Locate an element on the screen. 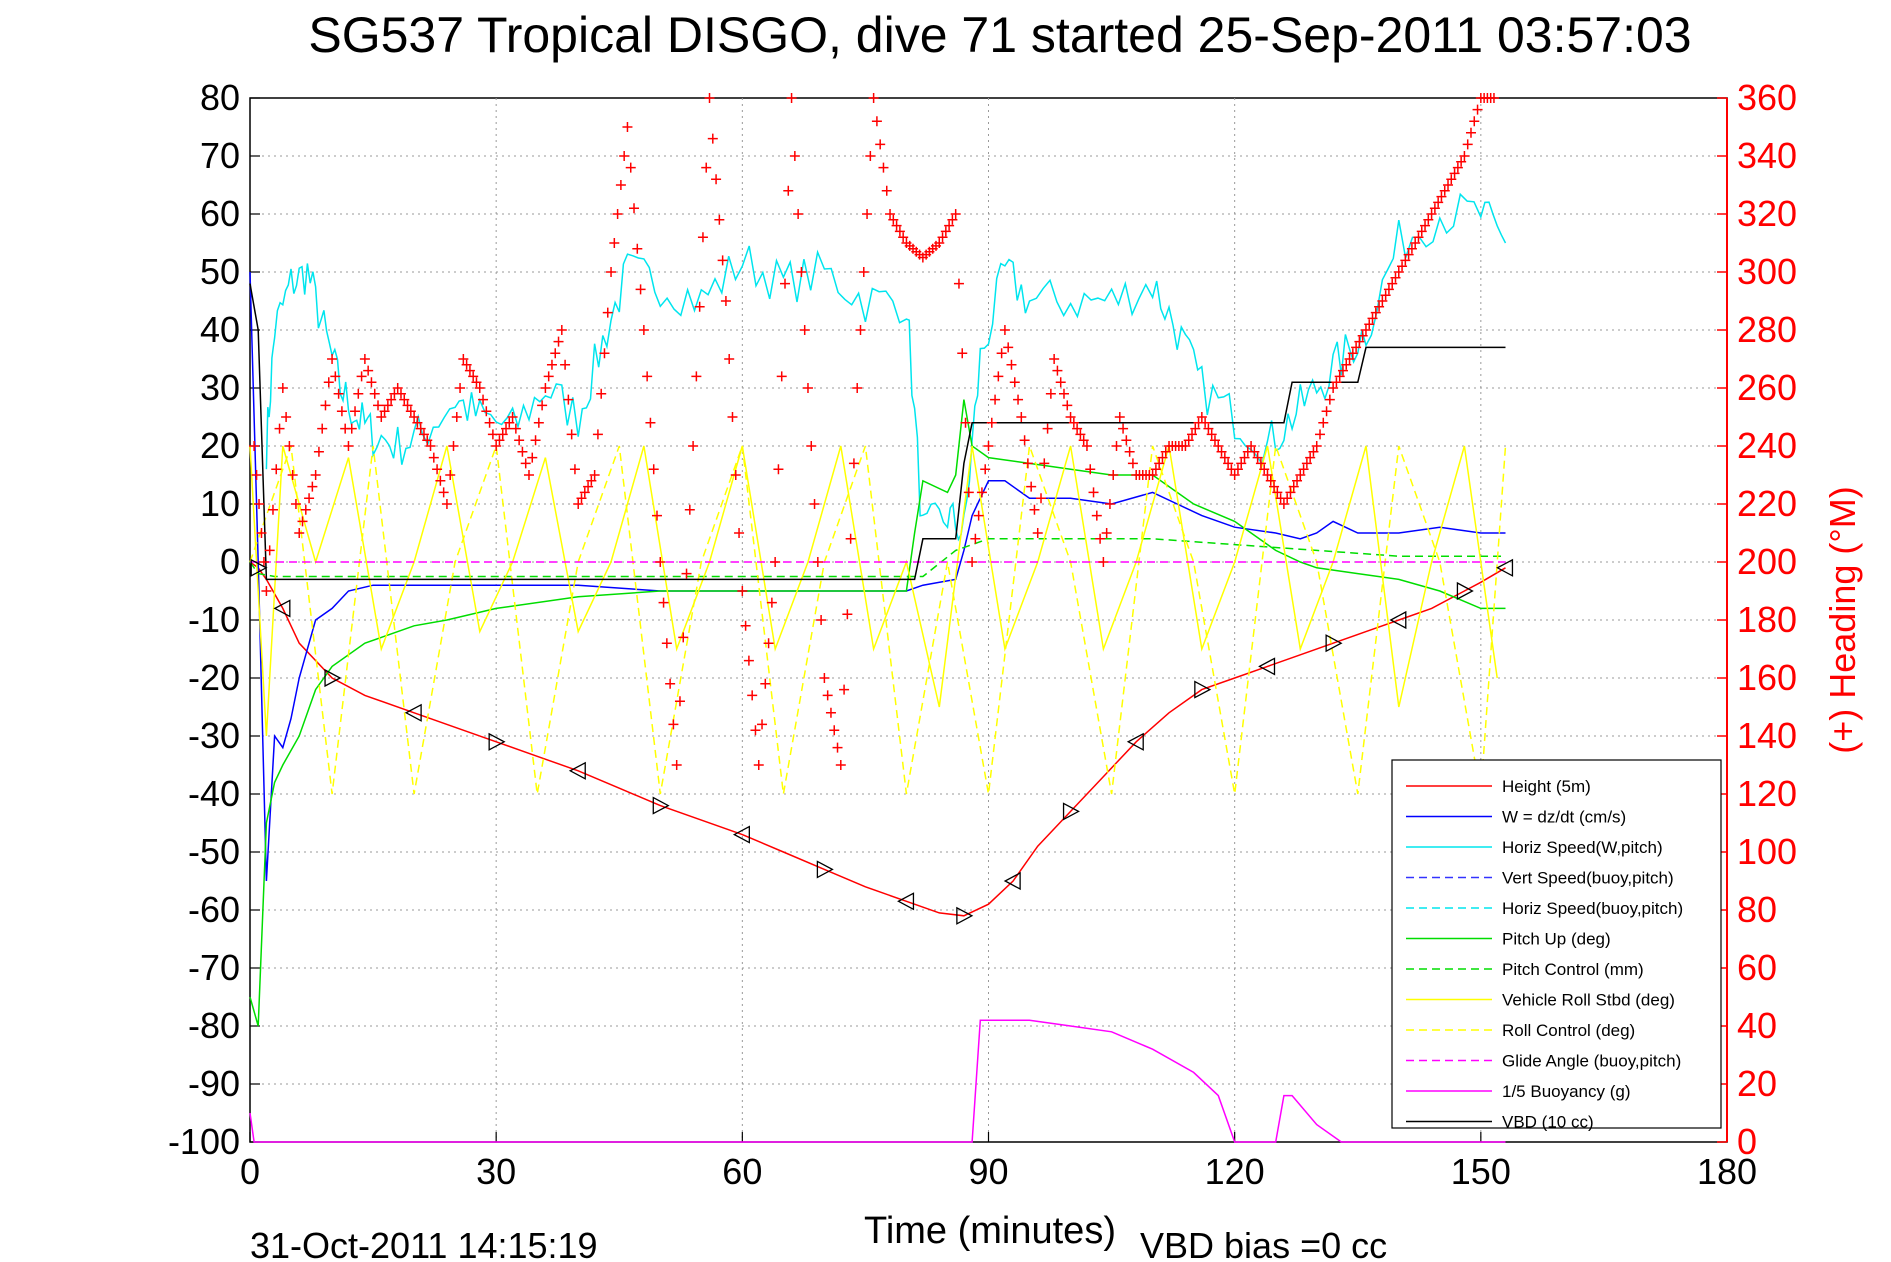  legend-box is located at coordinates (1556, 944).